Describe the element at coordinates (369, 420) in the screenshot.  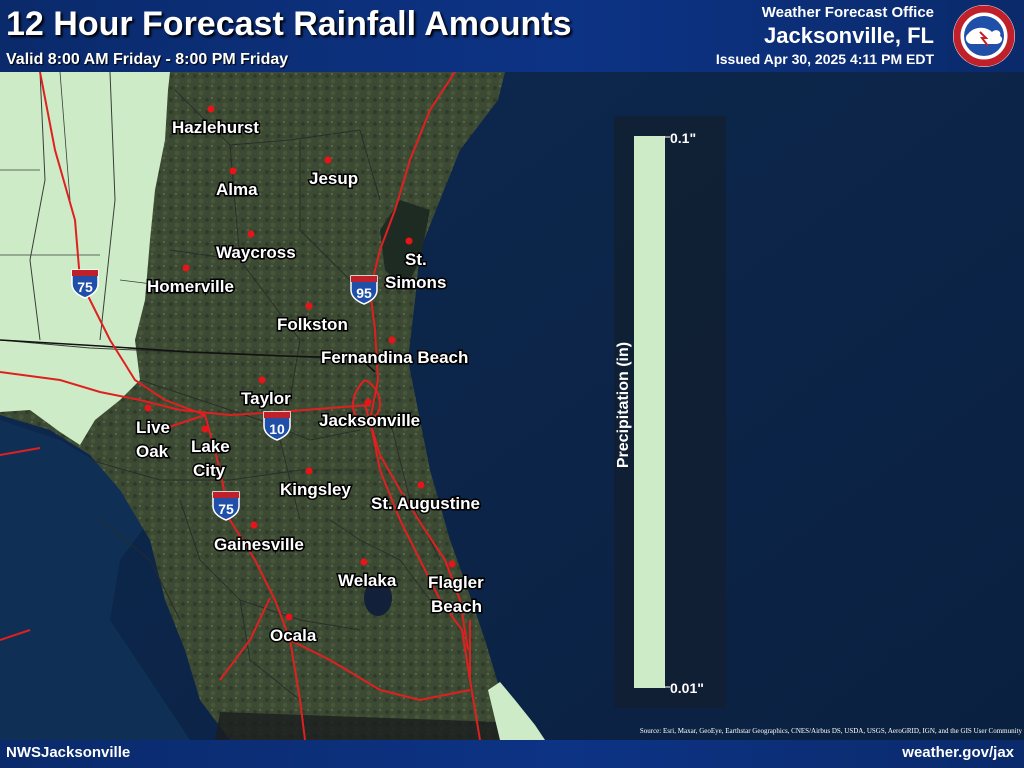
I see `city-label-jacksonville: Jacksonville` at that location.